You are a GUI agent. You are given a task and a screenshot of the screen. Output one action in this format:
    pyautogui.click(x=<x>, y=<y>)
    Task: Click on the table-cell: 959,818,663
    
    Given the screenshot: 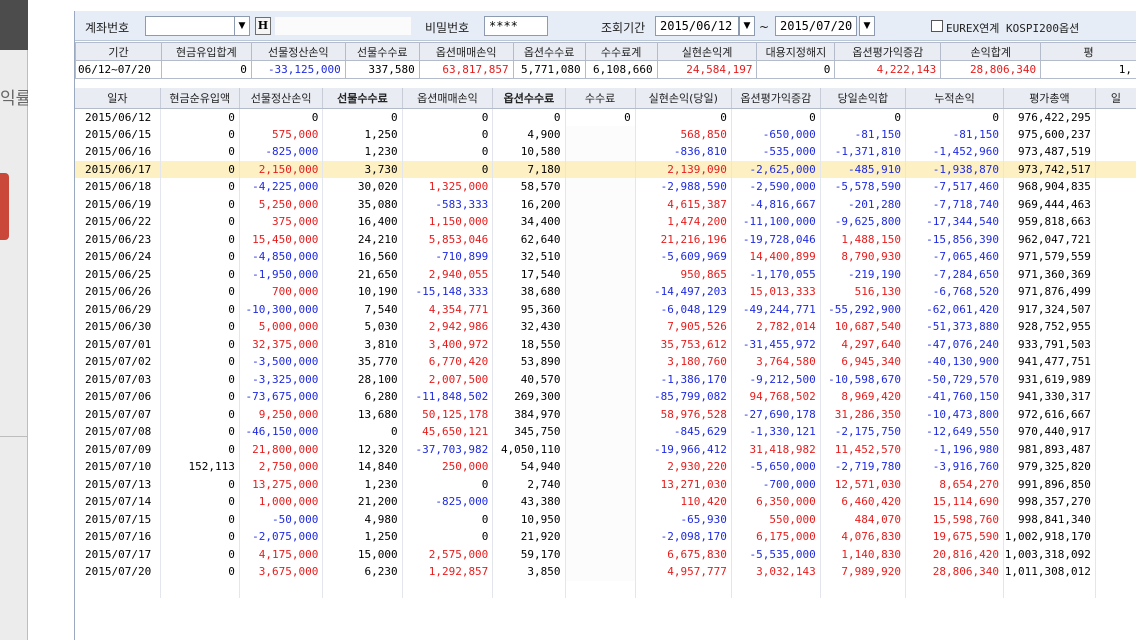 What is the action you would take?
    pyautogui.click(x=1049, y=222)
    